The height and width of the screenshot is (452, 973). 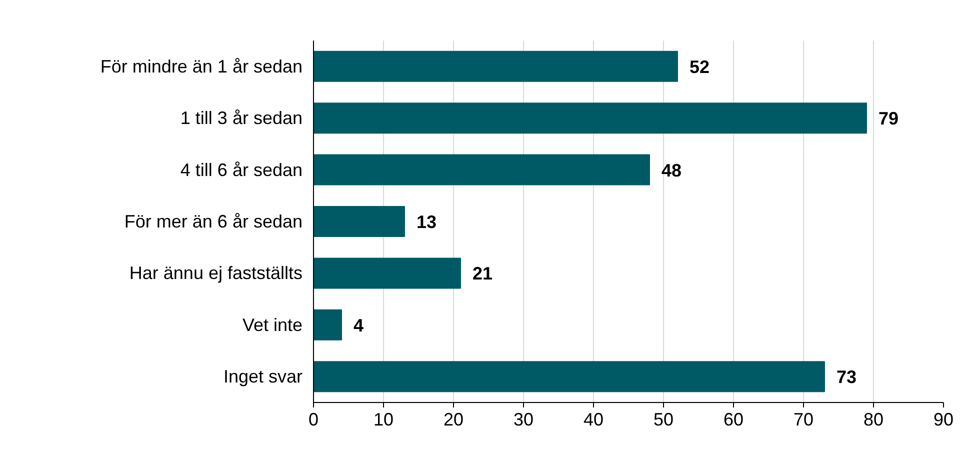 What do you see at coordinates (663, 420) in the screenshot?
I see `x-tick-label: 50` at bounding box center [663, 420].